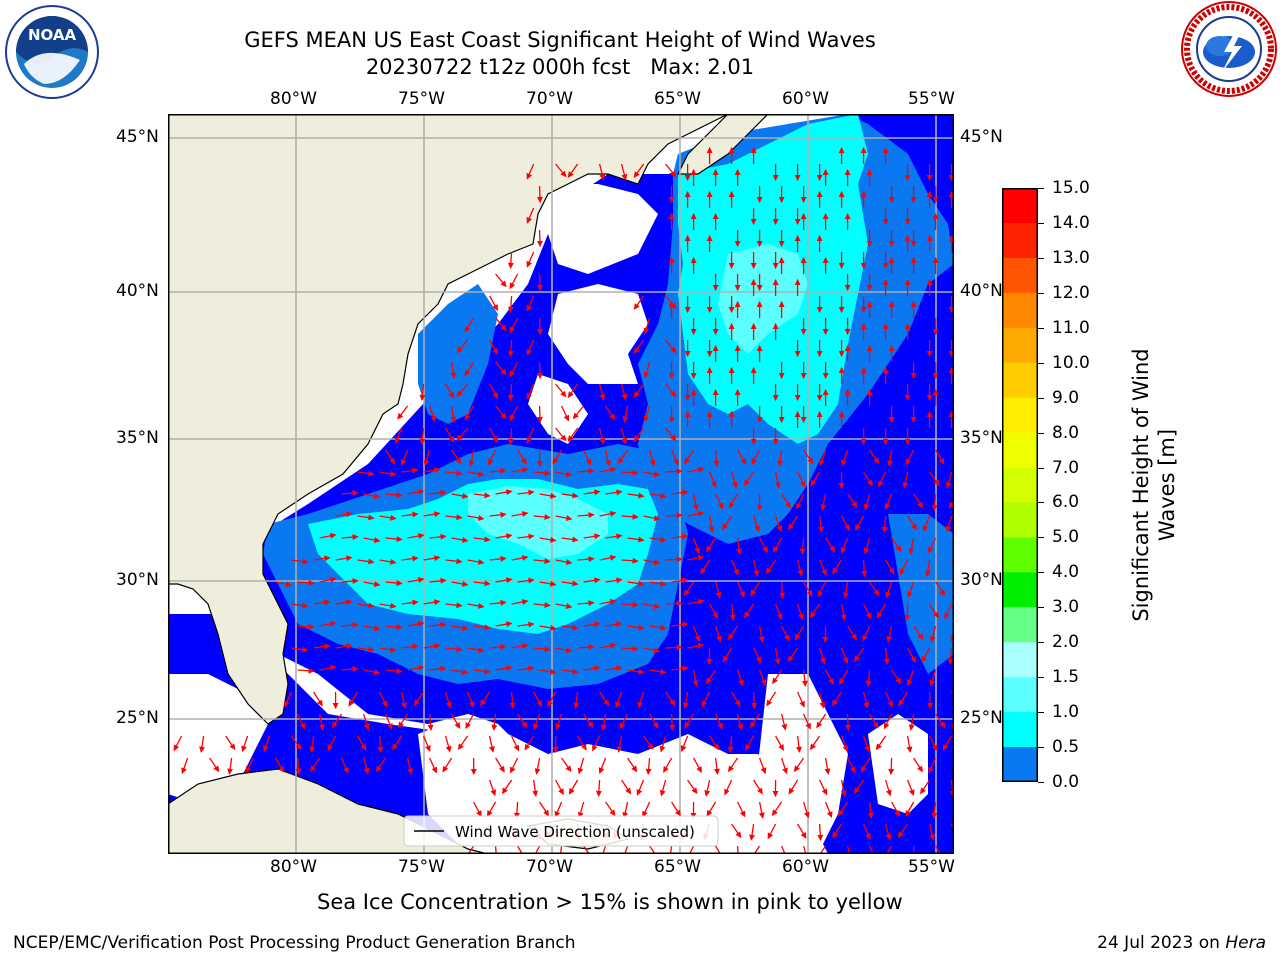 This screenshot has width=1280, height=960. What do you see at coordinates (1071, 188) in the screenshot?
I see `colorbar-tick-label: 15.0` at bounding box center [1071, 188].